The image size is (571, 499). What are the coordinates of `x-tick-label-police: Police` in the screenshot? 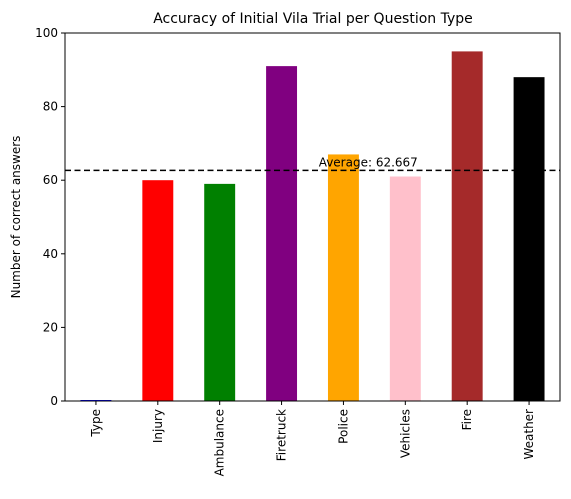 It's located at (343, 426).